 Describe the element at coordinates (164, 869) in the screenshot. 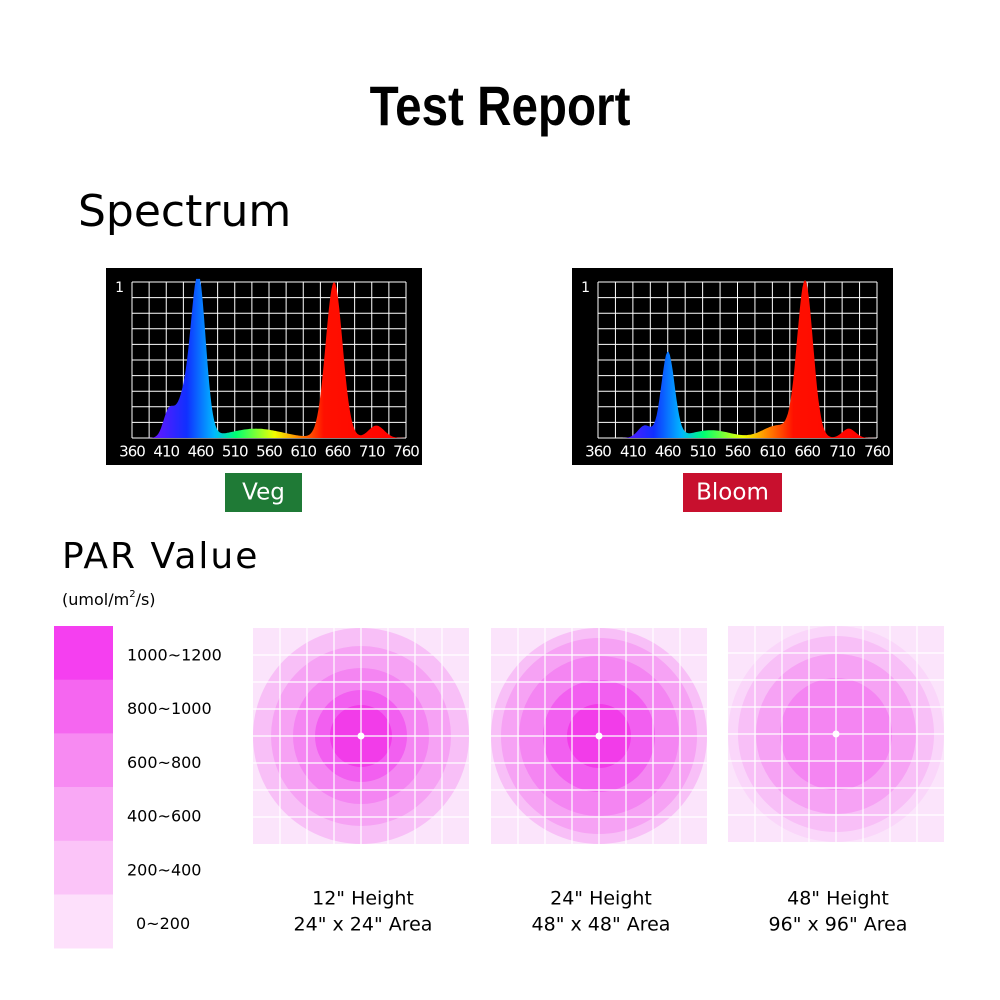

I see `legend-label: 200~400` at that location.